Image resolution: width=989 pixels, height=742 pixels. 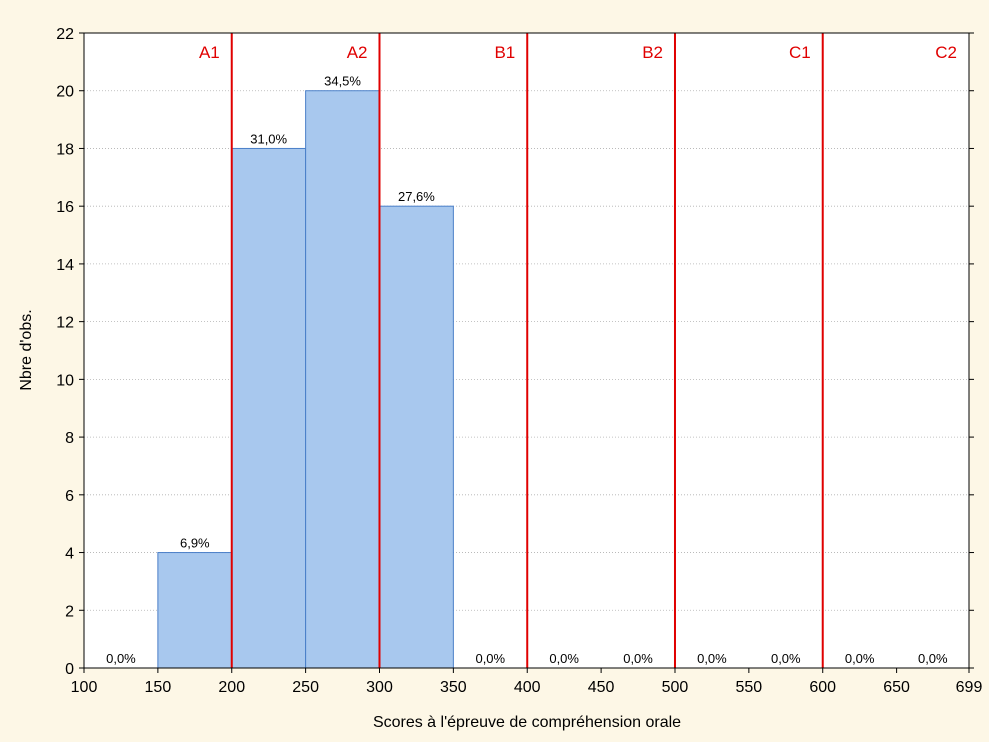 What do you see at coordinates (69, 496) in the screenshot?
I see `y-tick-label: 6` at bounding box center [69, 496].